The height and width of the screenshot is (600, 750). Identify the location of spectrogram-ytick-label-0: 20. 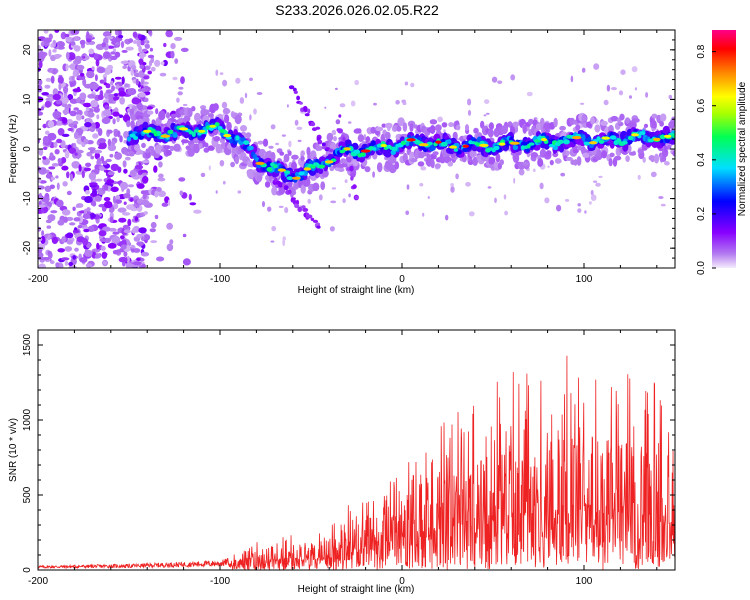
(27, 50).